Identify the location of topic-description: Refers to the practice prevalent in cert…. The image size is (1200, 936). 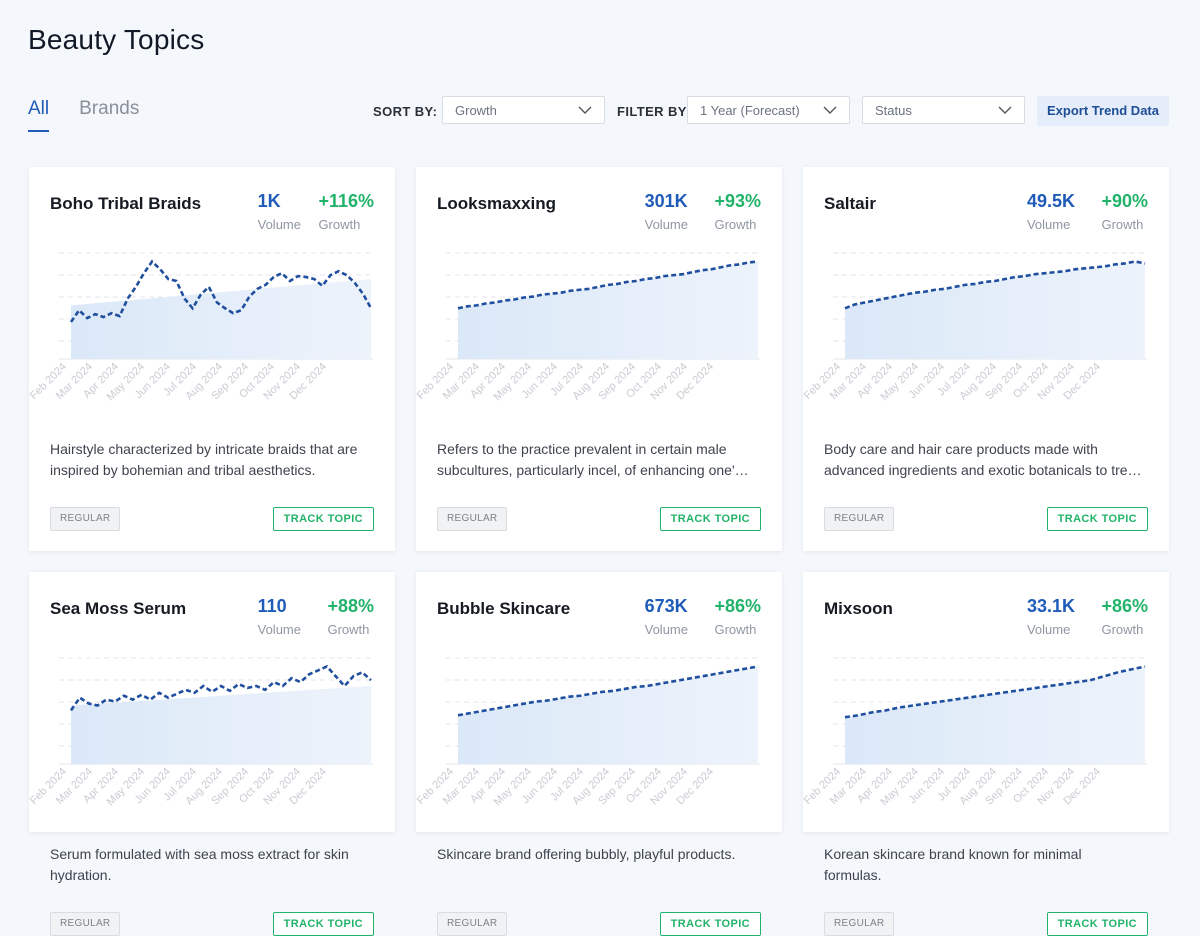
(589, 459).